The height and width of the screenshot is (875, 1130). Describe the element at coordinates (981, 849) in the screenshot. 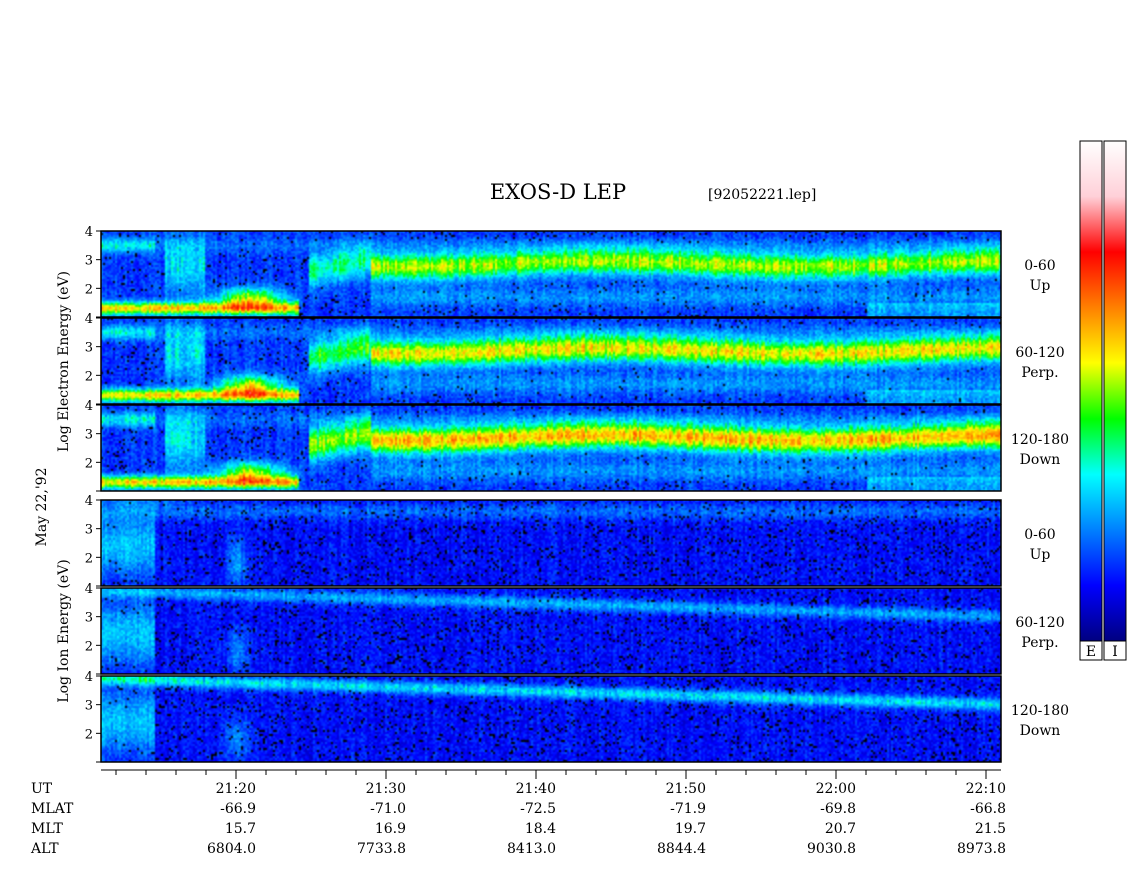

I see `orbit-value: 8973.8` at that location.